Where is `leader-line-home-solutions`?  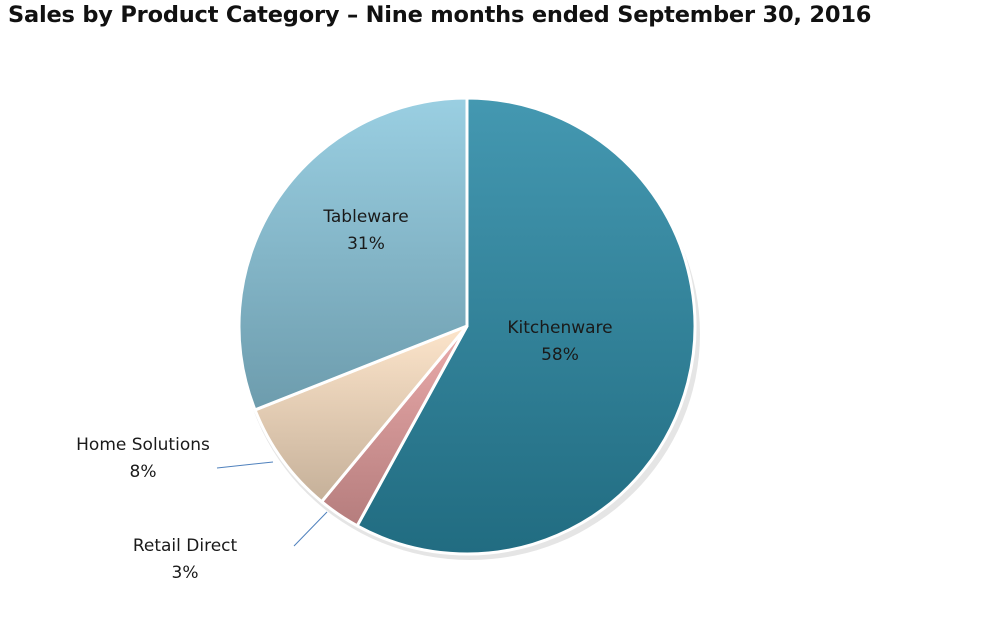
leader-line-home-solutions is located at coordinates (245, 465).